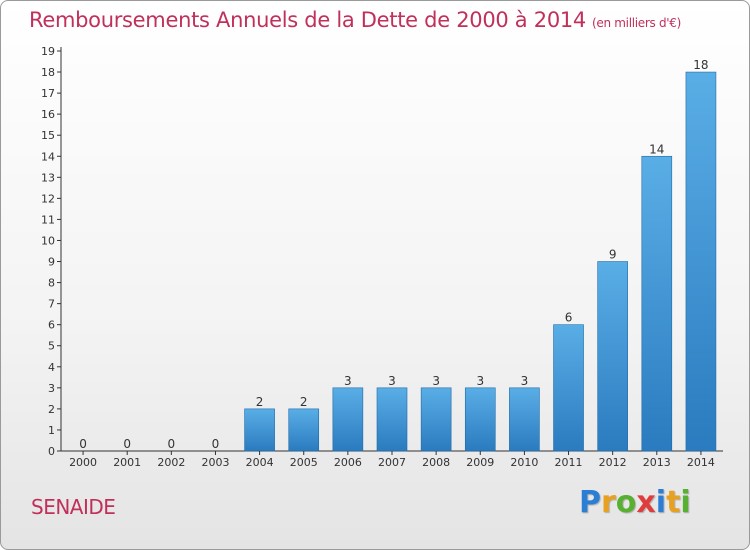 This screenshot has height=550, width=750. I want to click on value-label: 6, so click(569, 318).